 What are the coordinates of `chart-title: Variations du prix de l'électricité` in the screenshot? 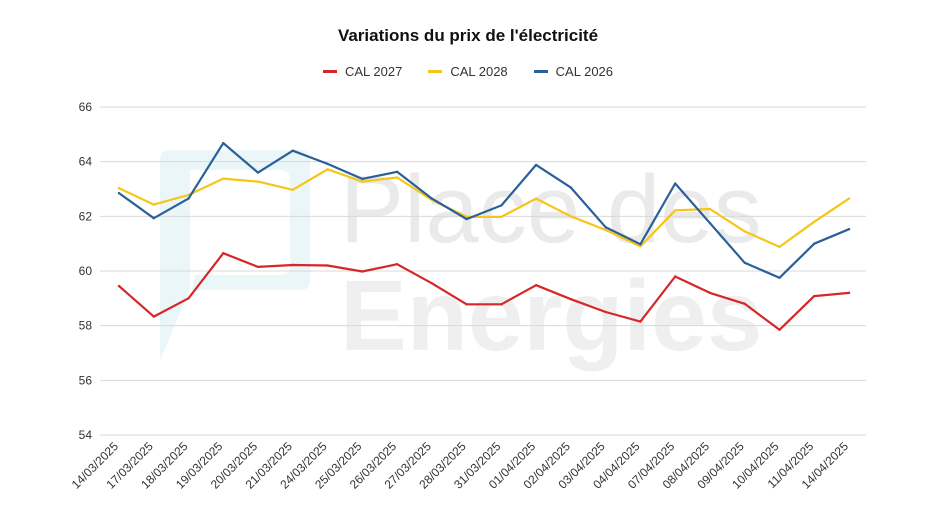 It's located at (468, 35).